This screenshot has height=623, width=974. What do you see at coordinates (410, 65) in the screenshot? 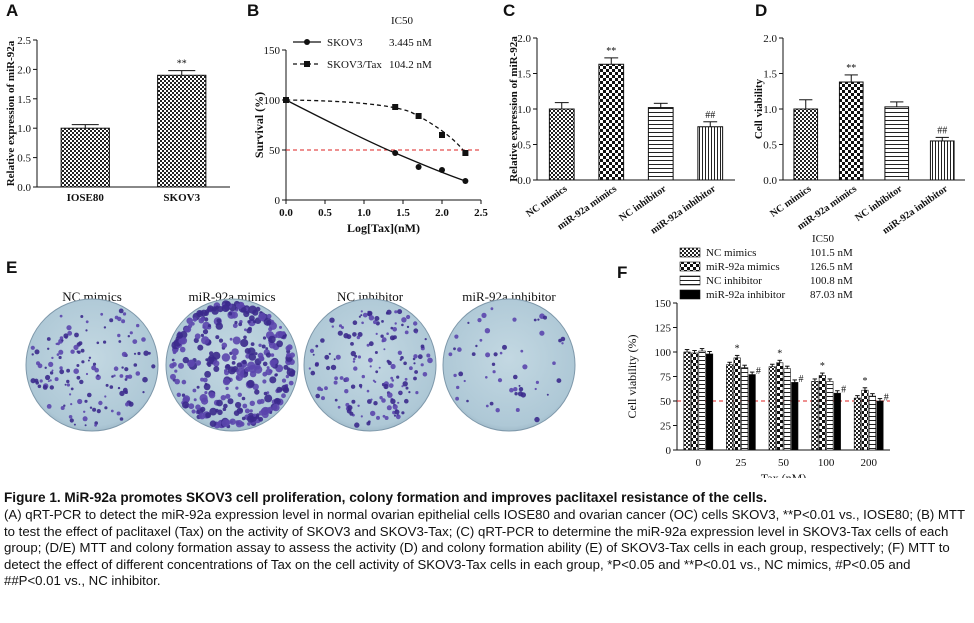
I see `legend-ic50-value: 104.2 nM` at bounding box center [410, 65].